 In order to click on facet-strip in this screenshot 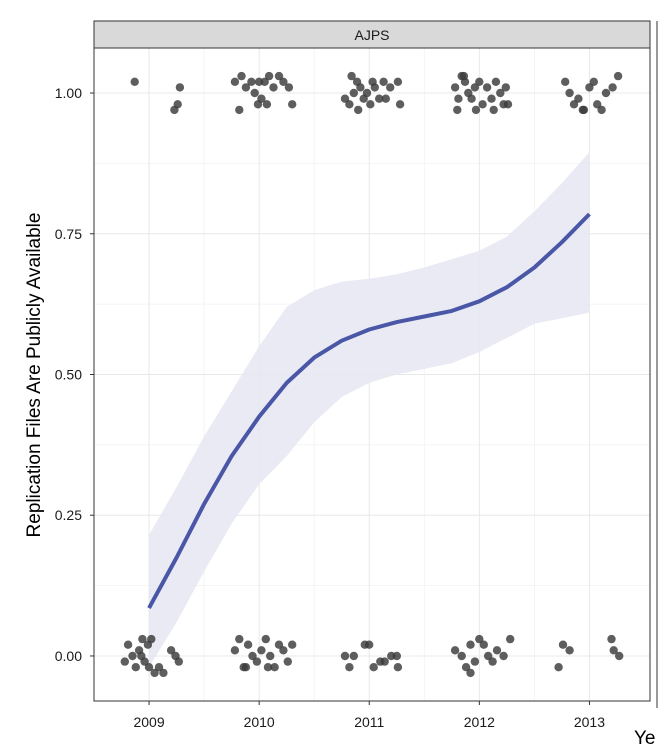, I will do `click(372, 34)`.